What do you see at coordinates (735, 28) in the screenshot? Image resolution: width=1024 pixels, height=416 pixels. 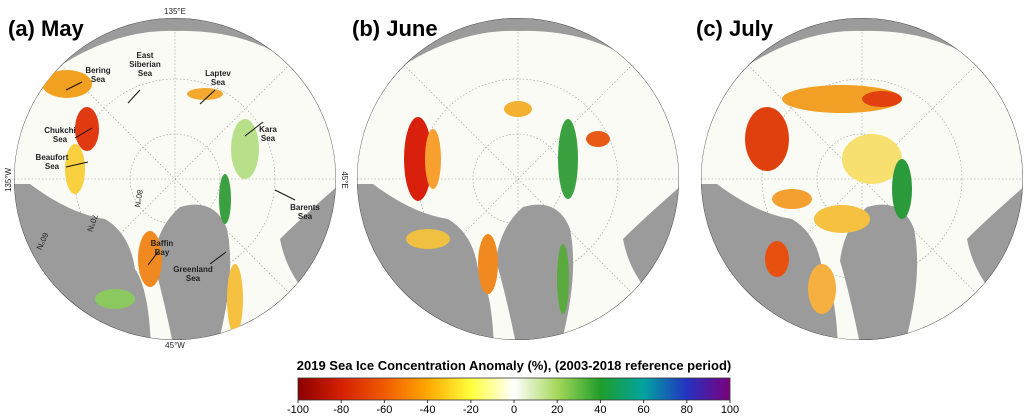 I see `panel-title: (c) July` at bounding box center [735, 28].